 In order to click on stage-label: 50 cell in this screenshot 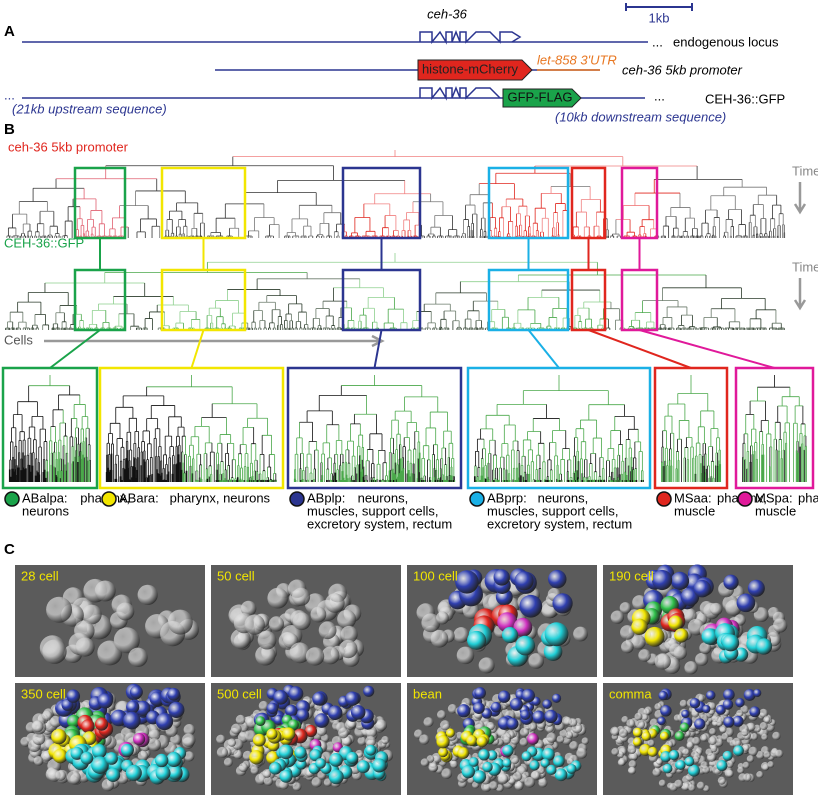, I will do `click(236, 575)`.